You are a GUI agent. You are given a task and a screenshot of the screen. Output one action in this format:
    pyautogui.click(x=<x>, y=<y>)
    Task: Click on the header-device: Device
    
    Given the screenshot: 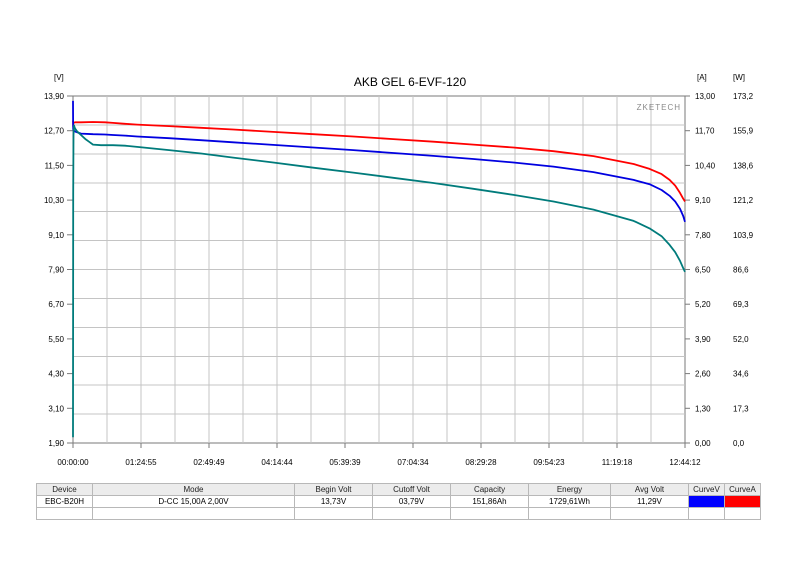 What is the action you would take?
    pyautogui.click(x=64, y=489)
    